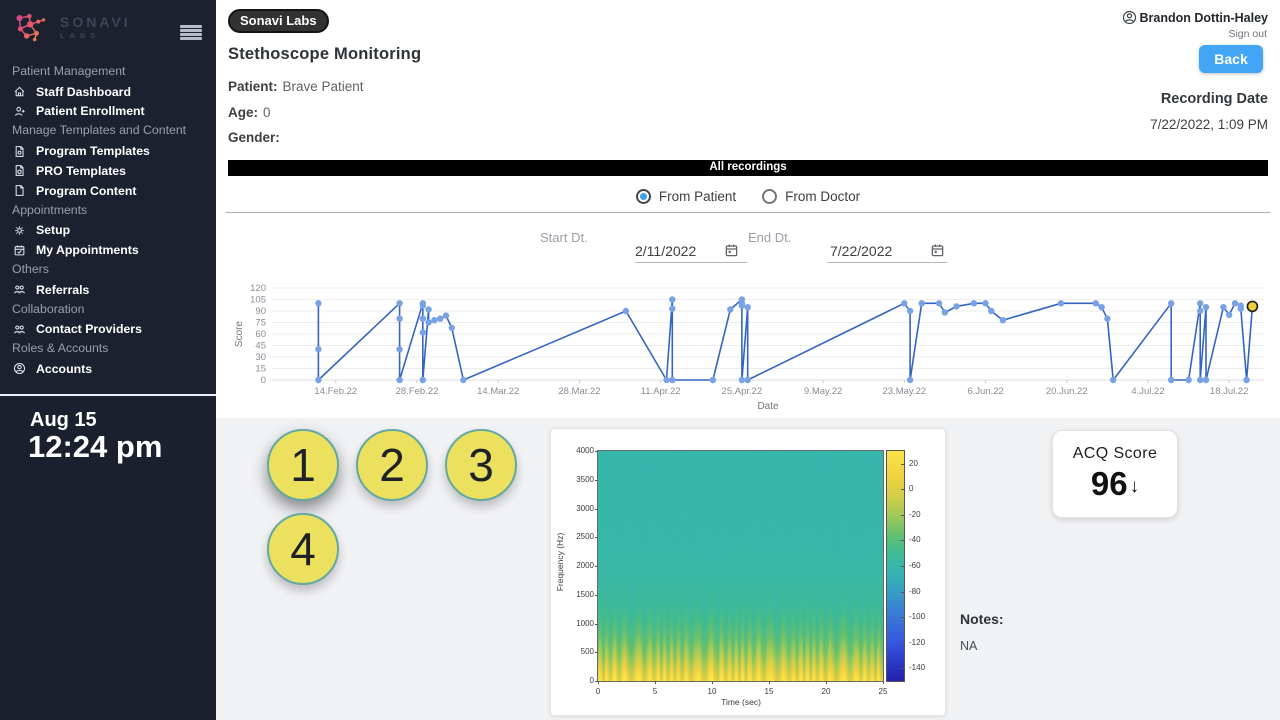  What do you see at coordinates (770, 196) in the screenshot?
I see `radio-unselected-icon` at bounding box center [770, 196].